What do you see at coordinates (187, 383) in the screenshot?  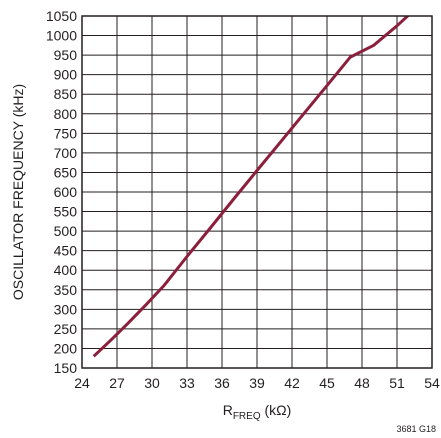 I see `x-tick-label: 33` at bounding box center [187, 383].